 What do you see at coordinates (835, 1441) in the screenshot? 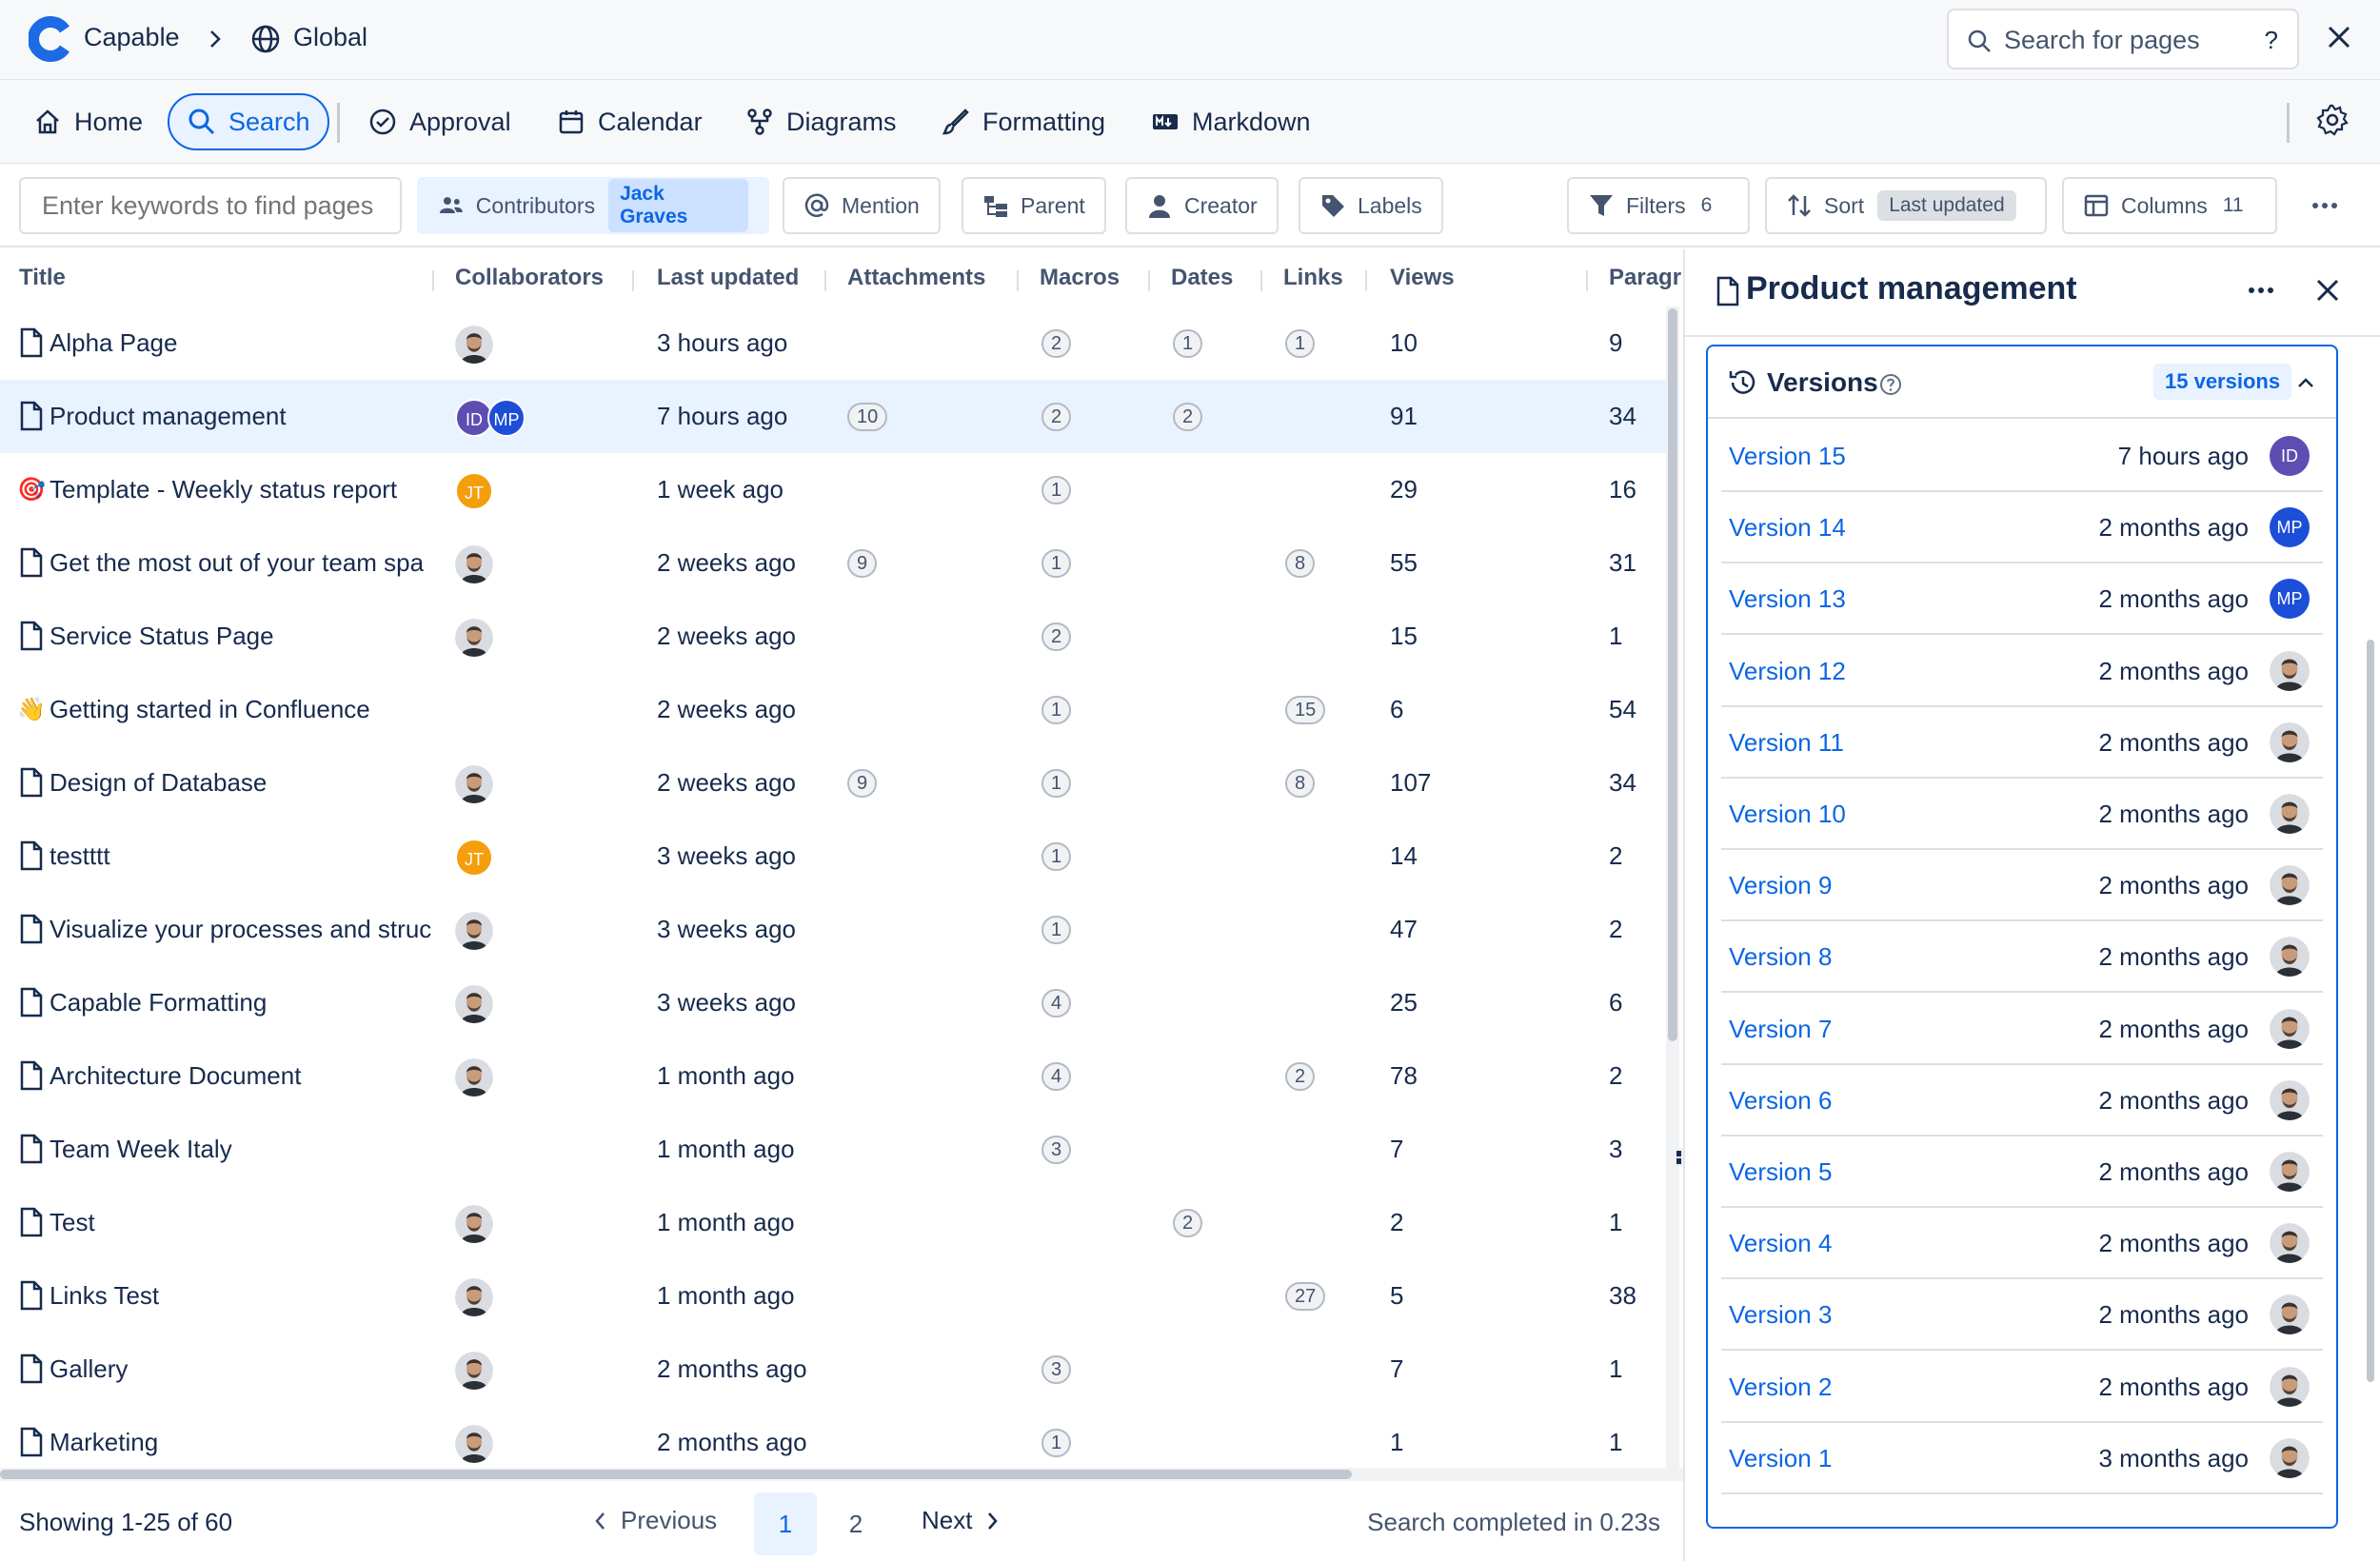
I see `table-row: Marketing 2 months ago 1 1 1` at bounding box center [835, 1441].